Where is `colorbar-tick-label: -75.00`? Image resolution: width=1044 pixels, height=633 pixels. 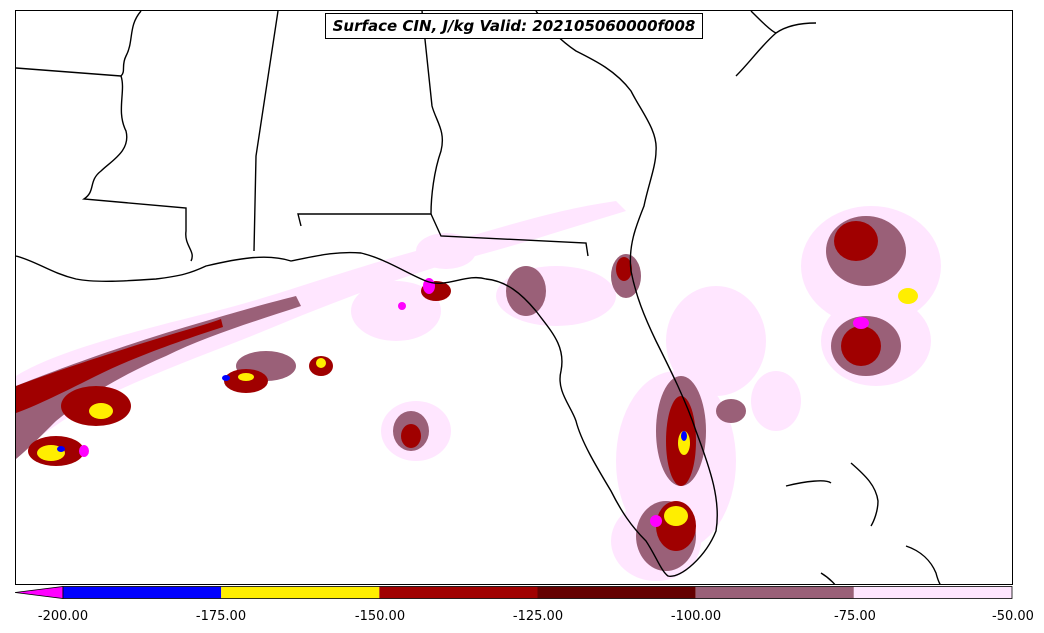 colorbar-tick-label: -75.00 is located at coordinates (855, 616).